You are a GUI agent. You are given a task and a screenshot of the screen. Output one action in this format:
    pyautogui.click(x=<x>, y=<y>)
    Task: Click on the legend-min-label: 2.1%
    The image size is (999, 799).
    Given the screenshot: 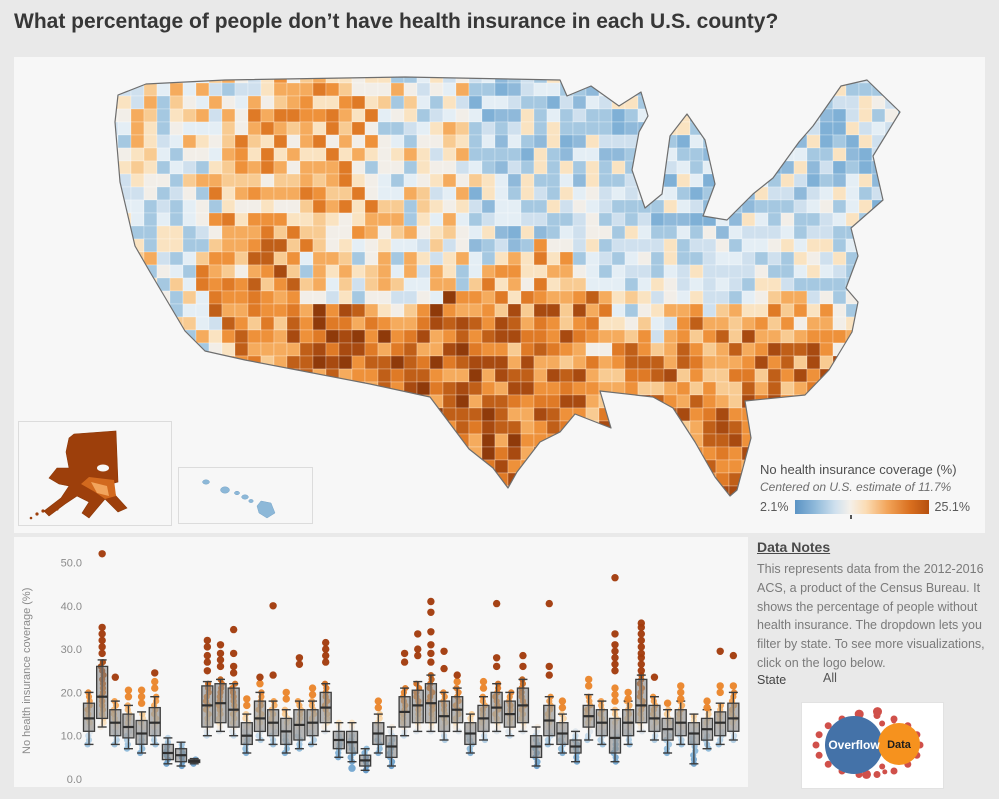 What is the action you would take?
    pyautogui.click(x=774, y=507)
    